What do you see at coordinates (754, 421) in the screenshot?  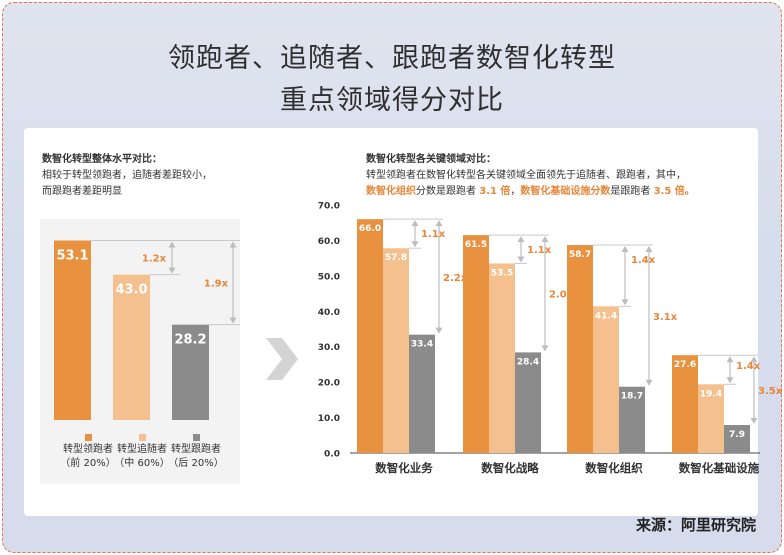 I see `domain-ratio-bracket-b-3-arrow-down` at bounding box center [754, 421].